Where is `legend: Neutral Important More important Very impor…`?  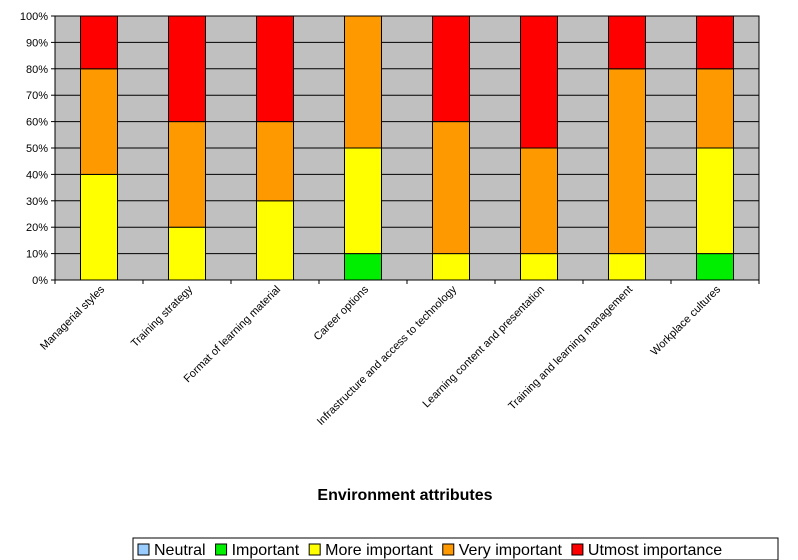
legend: Neutral Important More important Very impor… is located at coordinates (455, 548).